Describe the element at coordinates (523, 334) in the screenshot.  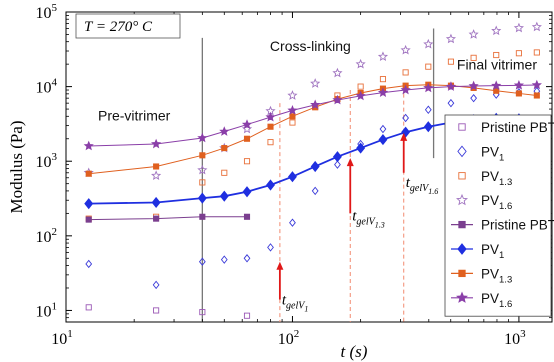
I see `x-tick-exp: 3` at that location.